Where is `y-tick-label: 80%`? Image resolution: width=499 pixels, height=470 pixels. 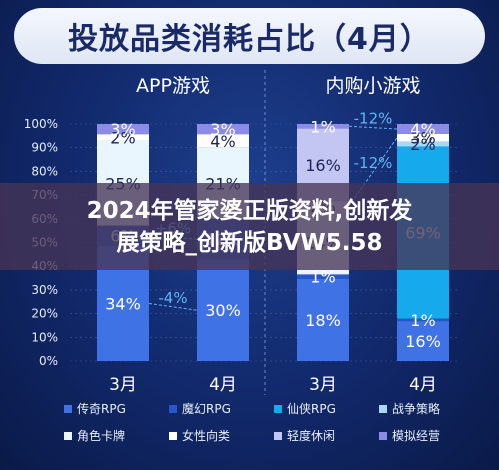
y-tick-label: 80% is located at coordinates (44, 171).